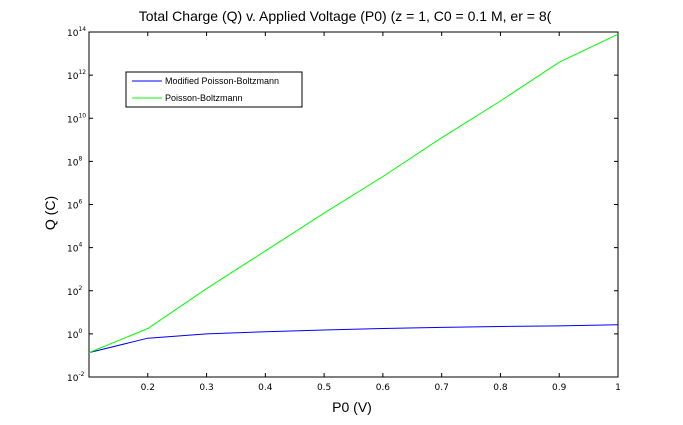  What do you see at coordinates (265, 388) in the screenshot?
I see `x-tick-label: 0.4` at bounding box center [265, 388].